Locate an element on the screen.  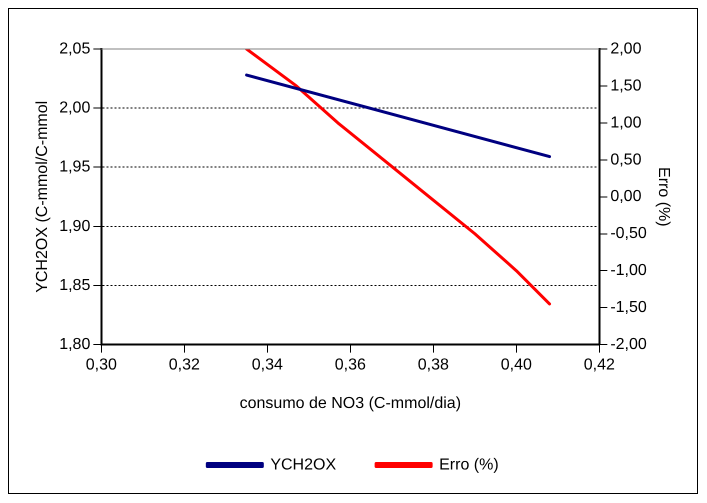
x-tick-label: 0,36 is located at coordinates (350, 365).